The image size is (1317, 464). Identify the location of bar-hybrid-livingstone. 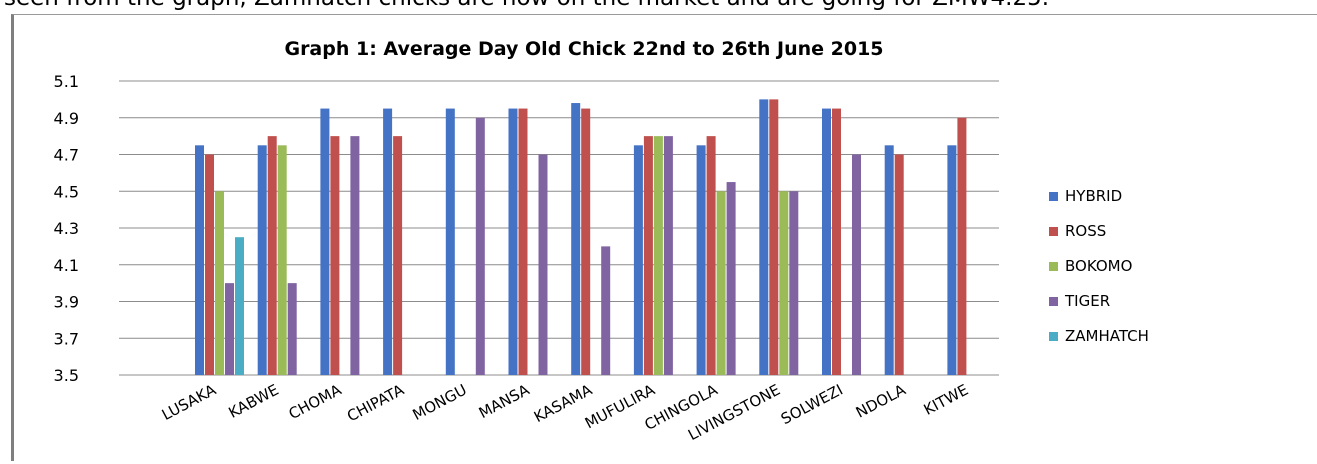
(764, 237).